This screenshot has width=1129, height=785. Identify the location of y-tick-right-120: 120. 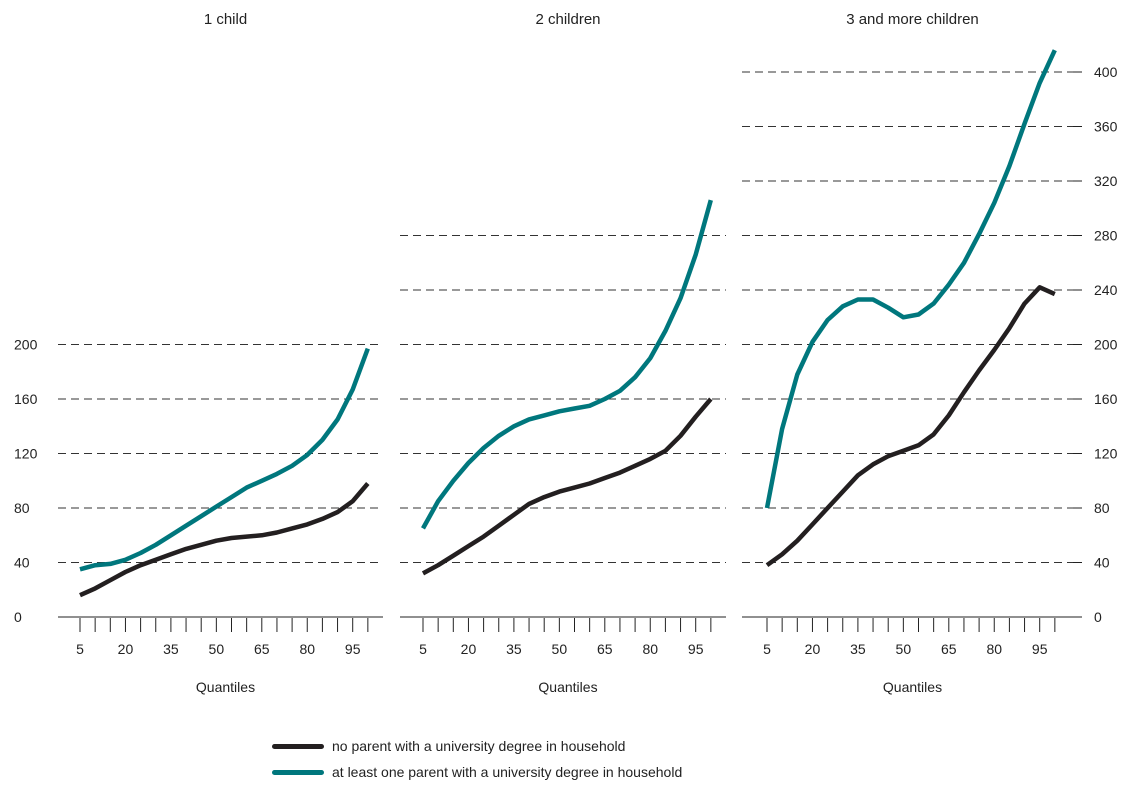
(1106, 454).